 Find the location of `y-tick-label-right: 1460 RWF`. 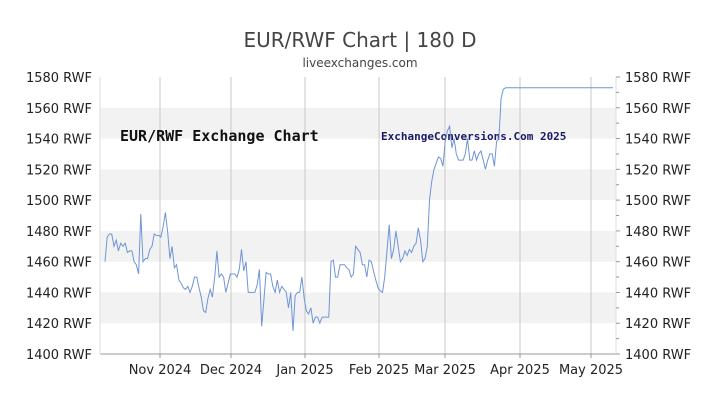

y-tick-label-right: 1460 RWF is located at coordinates (658, 263).